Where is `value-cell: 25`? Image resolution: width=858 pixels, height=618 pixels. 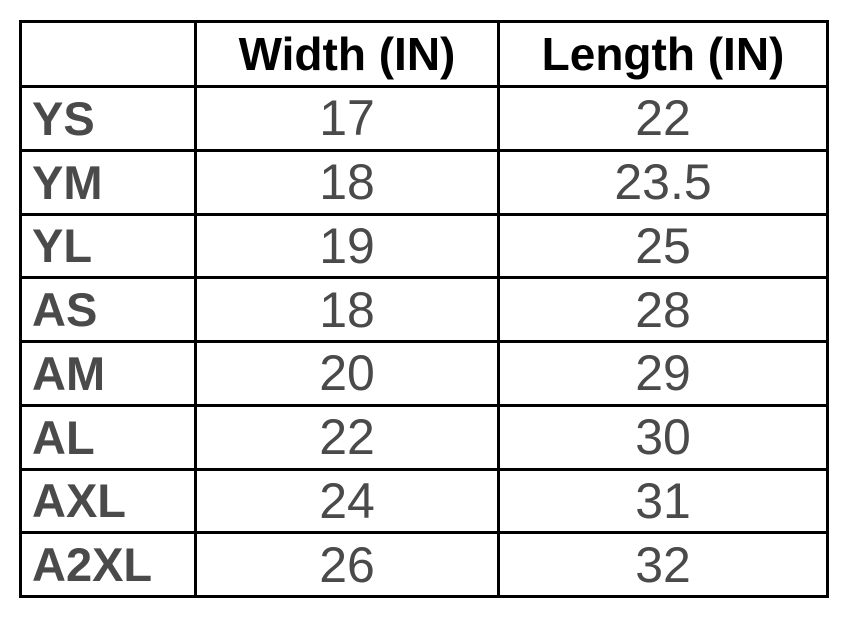 value-cell: 25 is located at coordinates (663, 246).